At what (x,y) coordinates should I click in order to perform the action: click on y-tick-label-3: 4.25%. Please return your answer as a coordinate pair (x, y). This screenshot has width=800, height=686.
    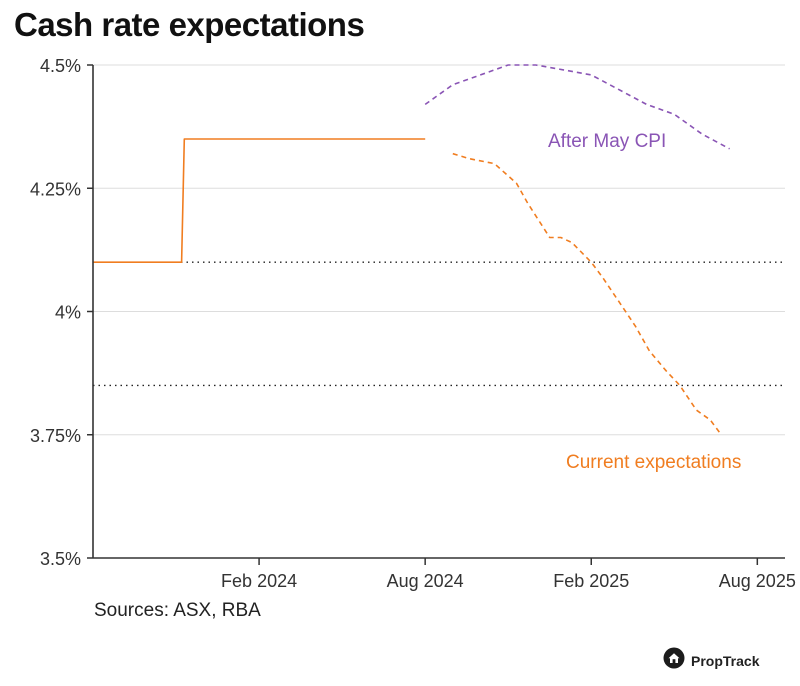
    Looking at the image, I should click on (55, 189).